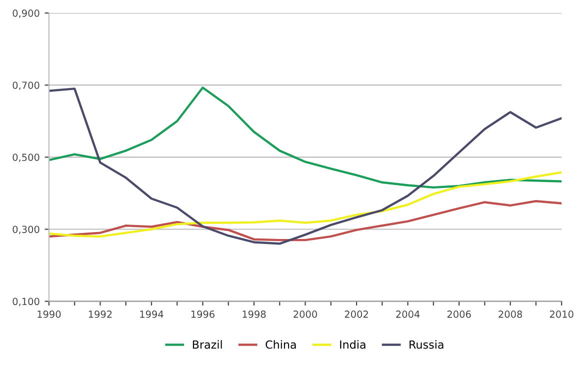 This screenshot has width=576, height=372. What do you see at coordinates (353, 344) in the screenshot?
I see `legend-label: India` at bounding box center [353, 344].